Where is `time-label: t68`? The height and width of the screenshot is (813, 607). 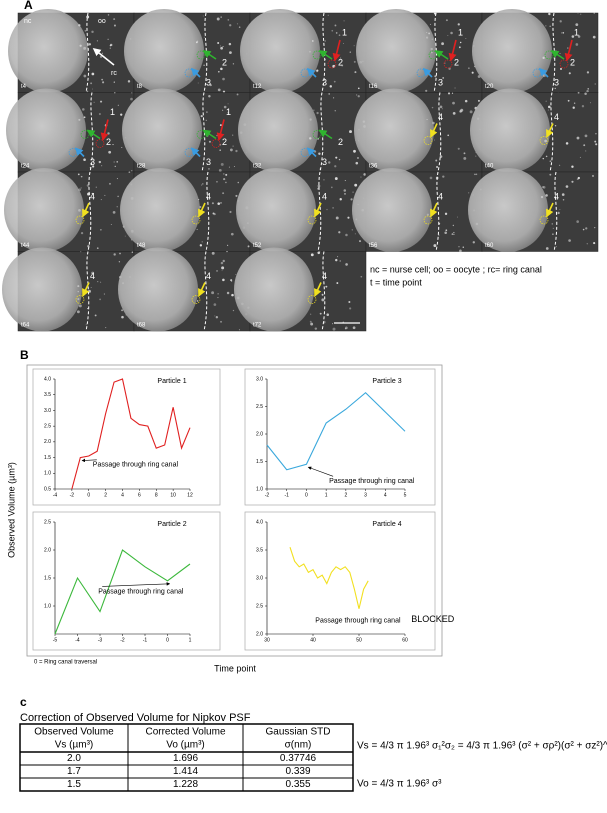
time-label: t68 is located at coordinates (141, 326).